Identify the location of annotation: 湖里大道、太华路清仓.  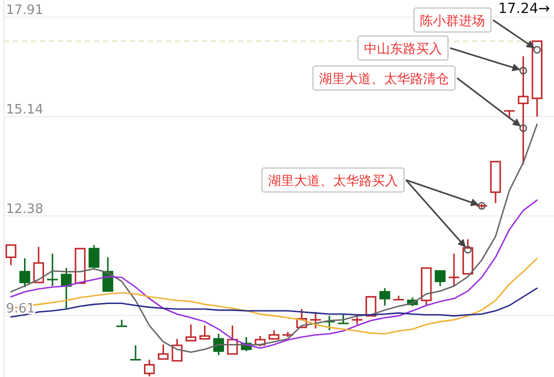
(384, 79).